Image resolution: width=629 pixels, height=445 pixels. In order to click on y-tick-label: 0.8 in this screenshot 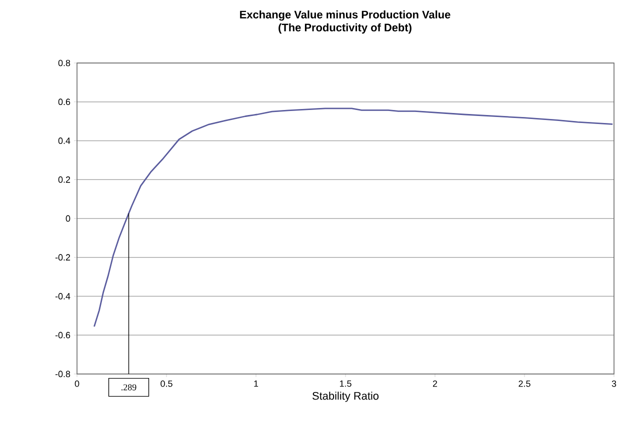, I will do `click(64, 63)`.